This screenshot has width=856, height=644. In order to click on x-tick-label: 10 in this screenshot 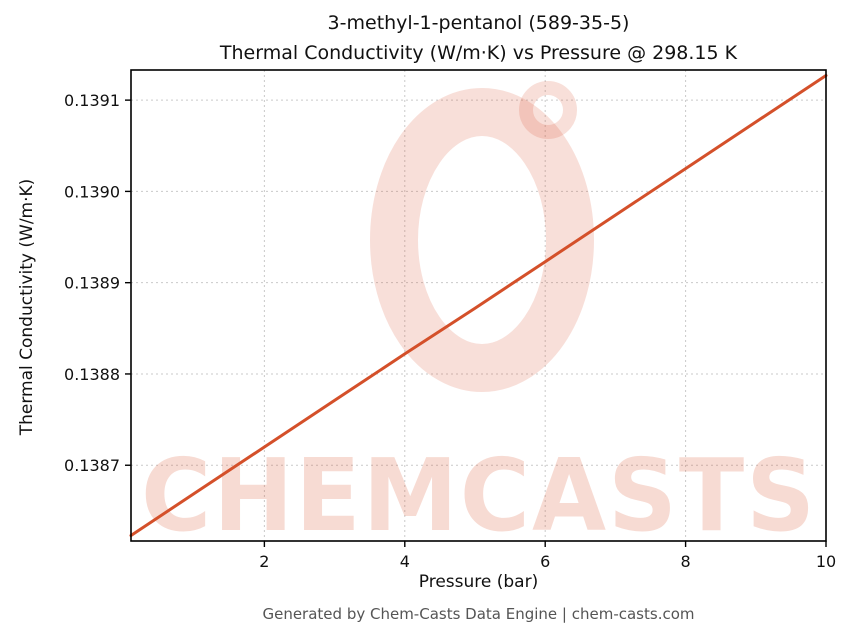, I will do `click(826, 561)`.